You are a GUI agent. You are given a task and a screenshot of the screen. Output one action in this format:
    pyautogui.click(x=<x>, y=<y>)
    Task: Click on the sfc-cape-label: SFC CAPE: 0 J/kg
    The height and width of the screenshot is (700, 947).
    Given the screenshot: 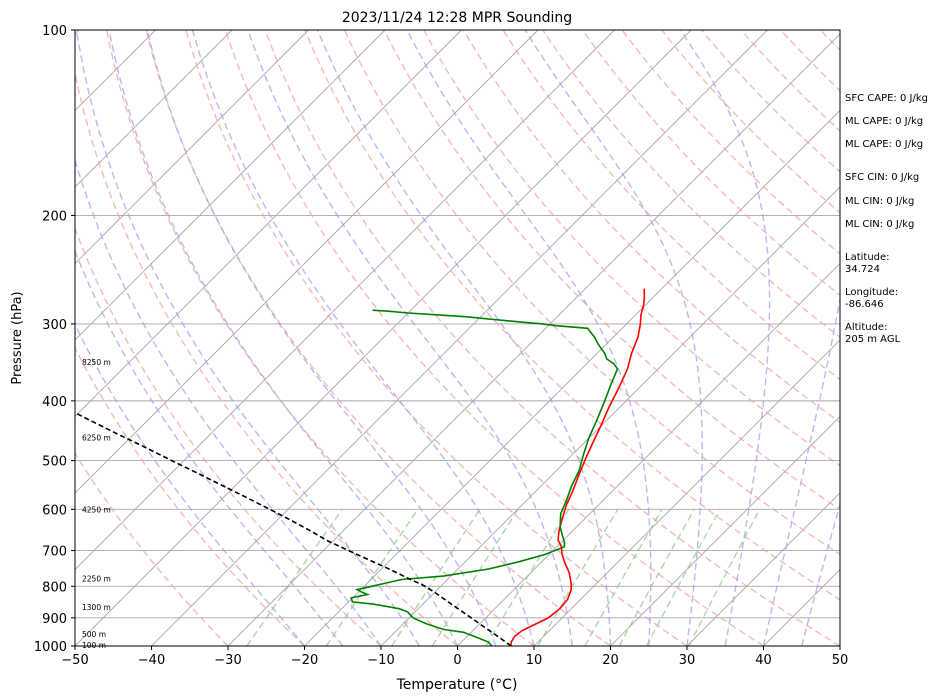 What is the action you would take?
    pyautogui.click(x=886, y=98)
    